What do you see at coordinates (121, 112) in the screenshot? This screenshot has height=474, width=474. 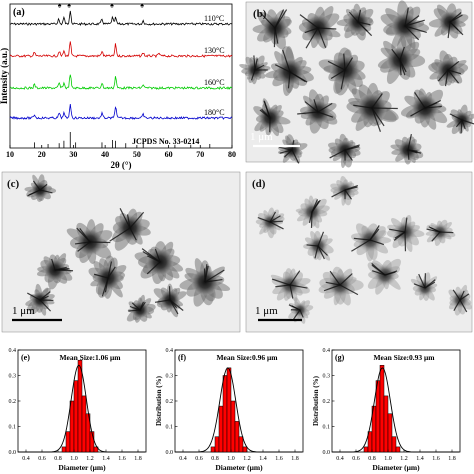 I see `xrd-series-180C` at bounding box center [121, 112].